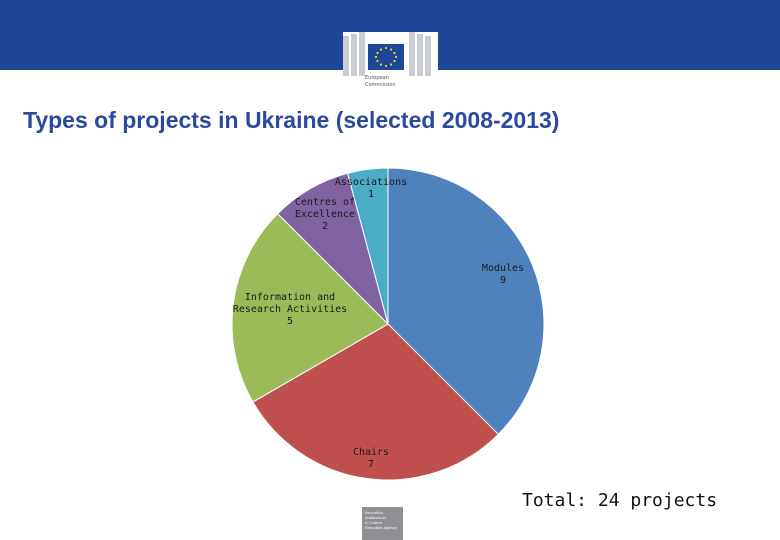 The height and width of the screenshot is (540, 780). I want to click on slice-label-associations: Associations 1, so click(371, 188).